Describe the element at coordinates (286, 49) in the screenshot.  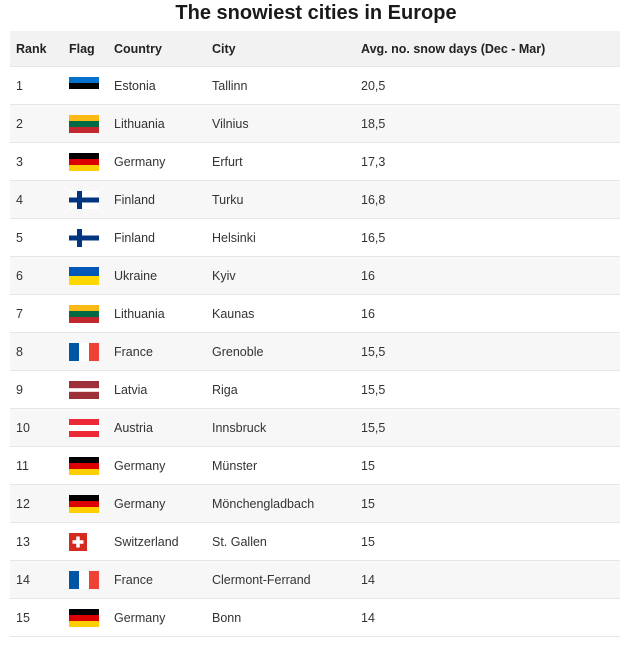
I see `header-city: City` at that location.